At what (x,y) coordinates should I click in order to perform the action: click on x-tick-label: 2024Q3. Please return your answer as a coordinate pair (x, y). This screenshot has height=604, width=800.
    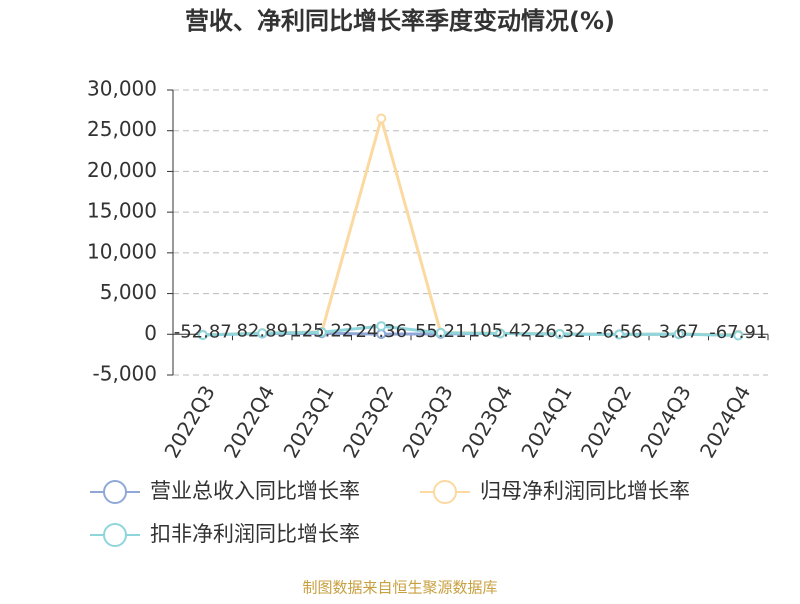
    Looking at the image, I should click on (665, 421).